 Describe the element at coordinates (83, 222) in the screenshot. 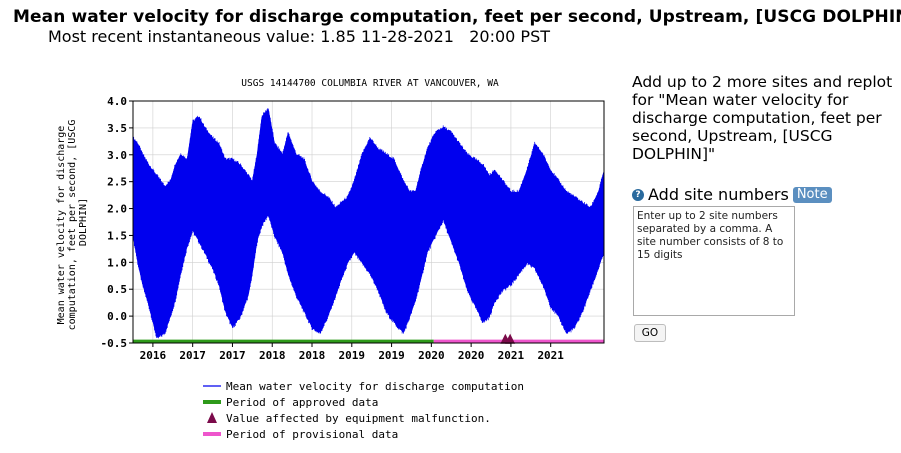

I see `y-axis-label-line-3: DOLPHIN]` at that location.